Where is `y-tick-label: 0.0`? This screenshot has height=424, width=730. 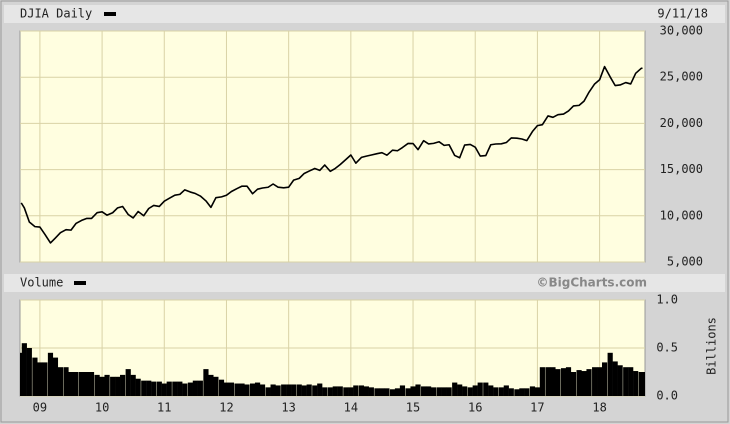
y-tick-label: 0.0 is located at coordinates (667, 396).